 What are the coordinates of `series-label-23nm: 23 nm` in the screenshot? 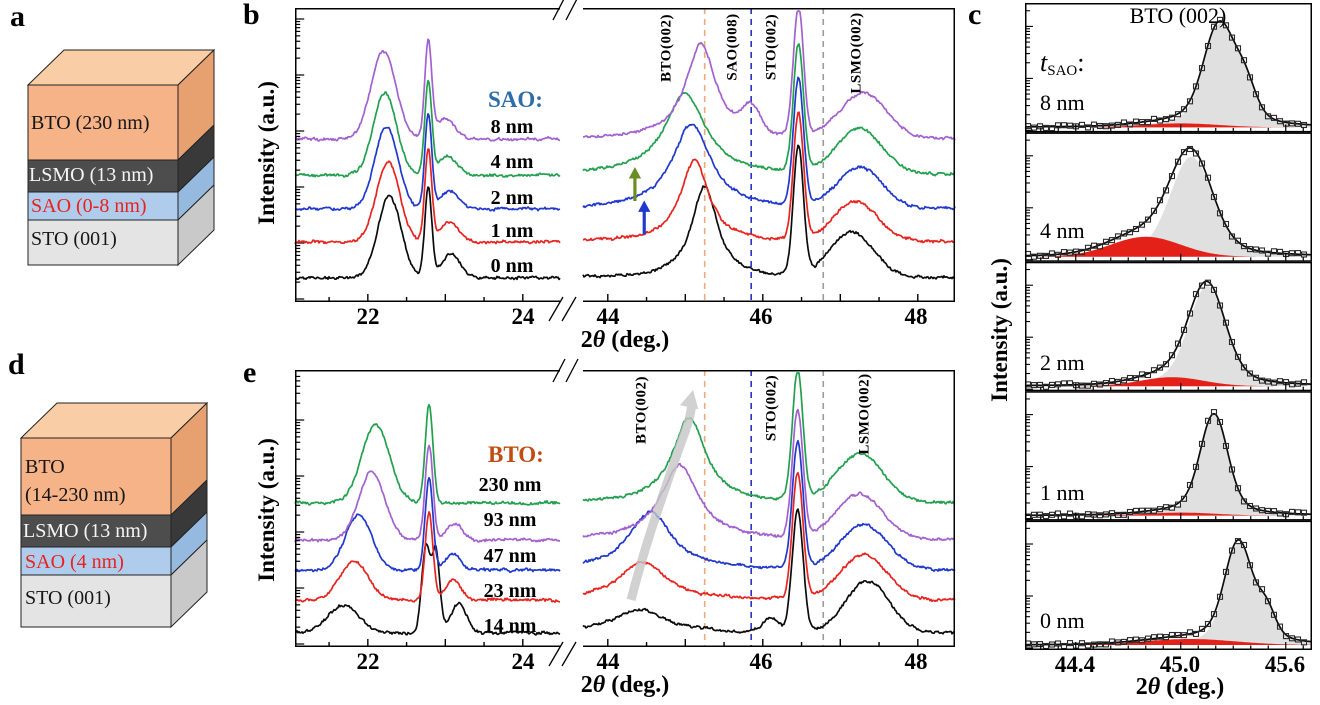 It's located at (510, 591).